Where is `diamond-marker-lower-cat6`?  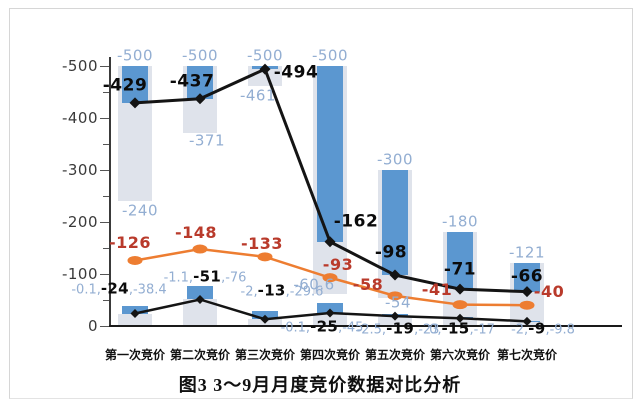
diamond-marker-lower-cat6 is located at coordinates (460, 318).